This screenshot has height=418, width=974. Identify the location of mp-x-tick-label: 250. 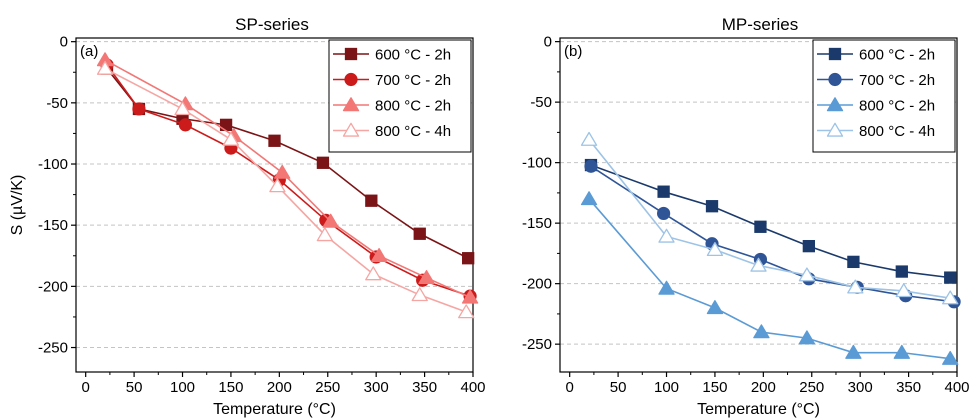
(811, 387).